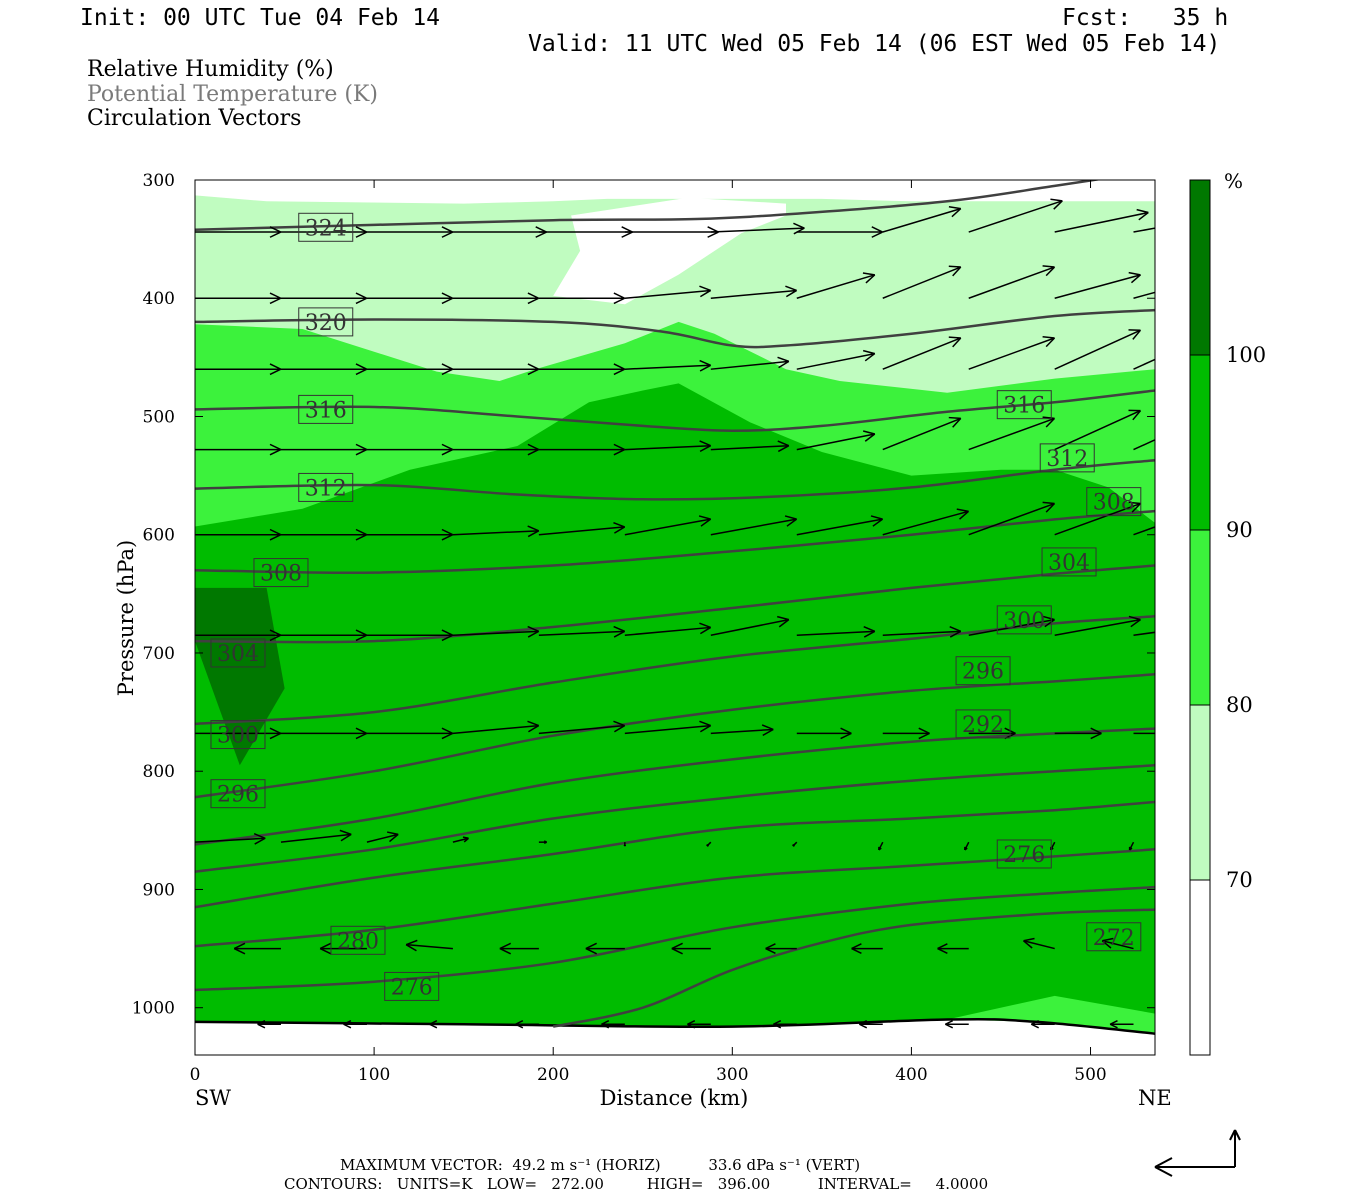 This screenshot has height=1200, width=1350. What do you see at coordinates (983, 724) in the screenshot?
I see `theta-label-292: 292` at bounding box center [983, 724].